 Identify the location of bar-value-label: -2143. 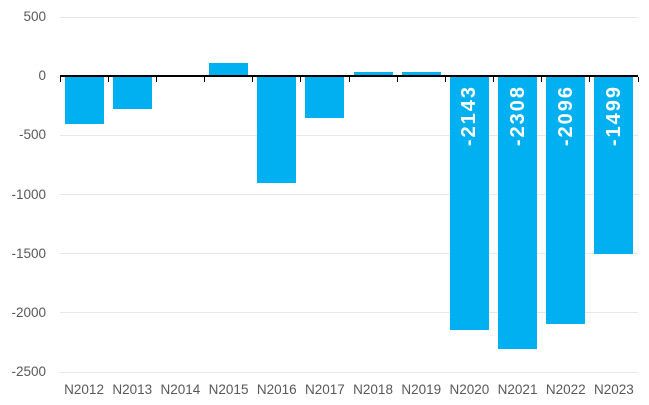
(469, 116).